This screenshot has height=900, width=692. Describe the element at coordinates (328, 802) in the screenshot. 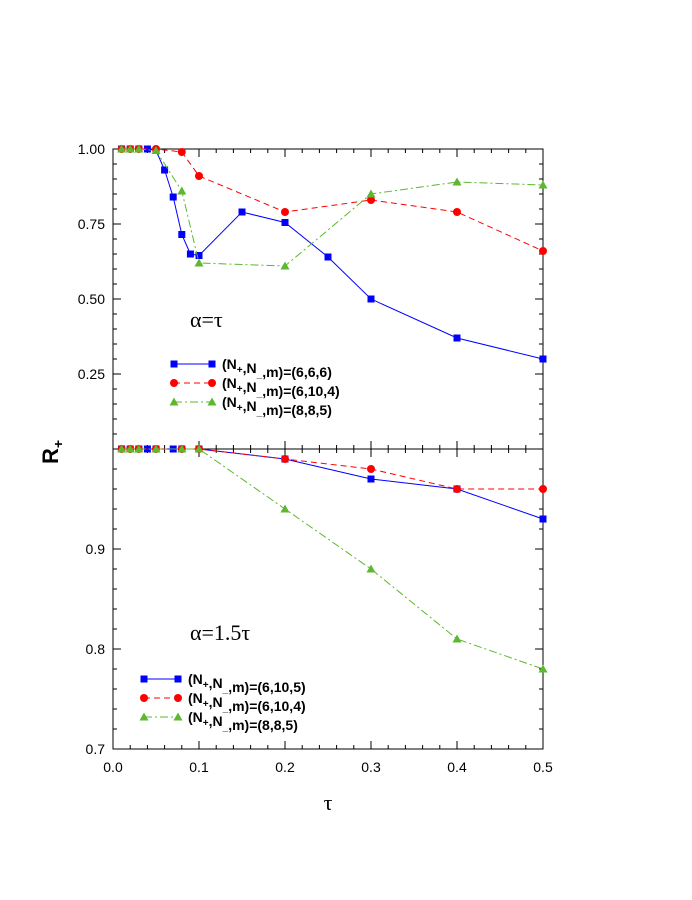

I see `x-axis-label: τ` at that location.